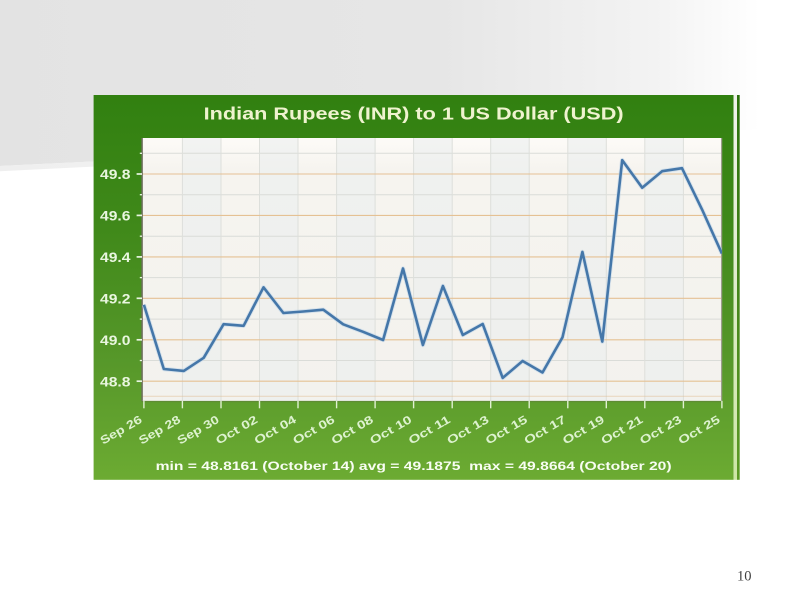 Image resolution: width=800 pixels, height=600 pixels. What do you see at coordinates (115, 341) in the screenshot?
I see `svg-text: 49.0` at bounding box center [115, 341].